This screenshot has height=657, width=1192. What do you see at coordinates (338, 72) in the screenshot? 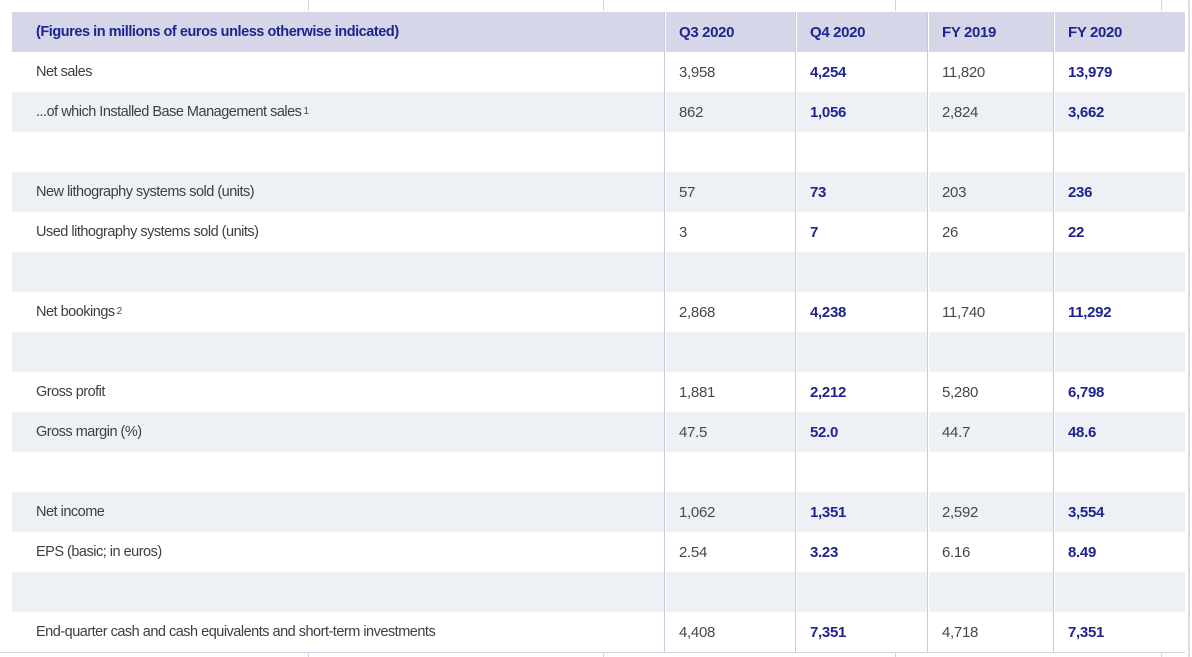
I see `row-label-cell: Net sales` at bounding box center [338, 72].